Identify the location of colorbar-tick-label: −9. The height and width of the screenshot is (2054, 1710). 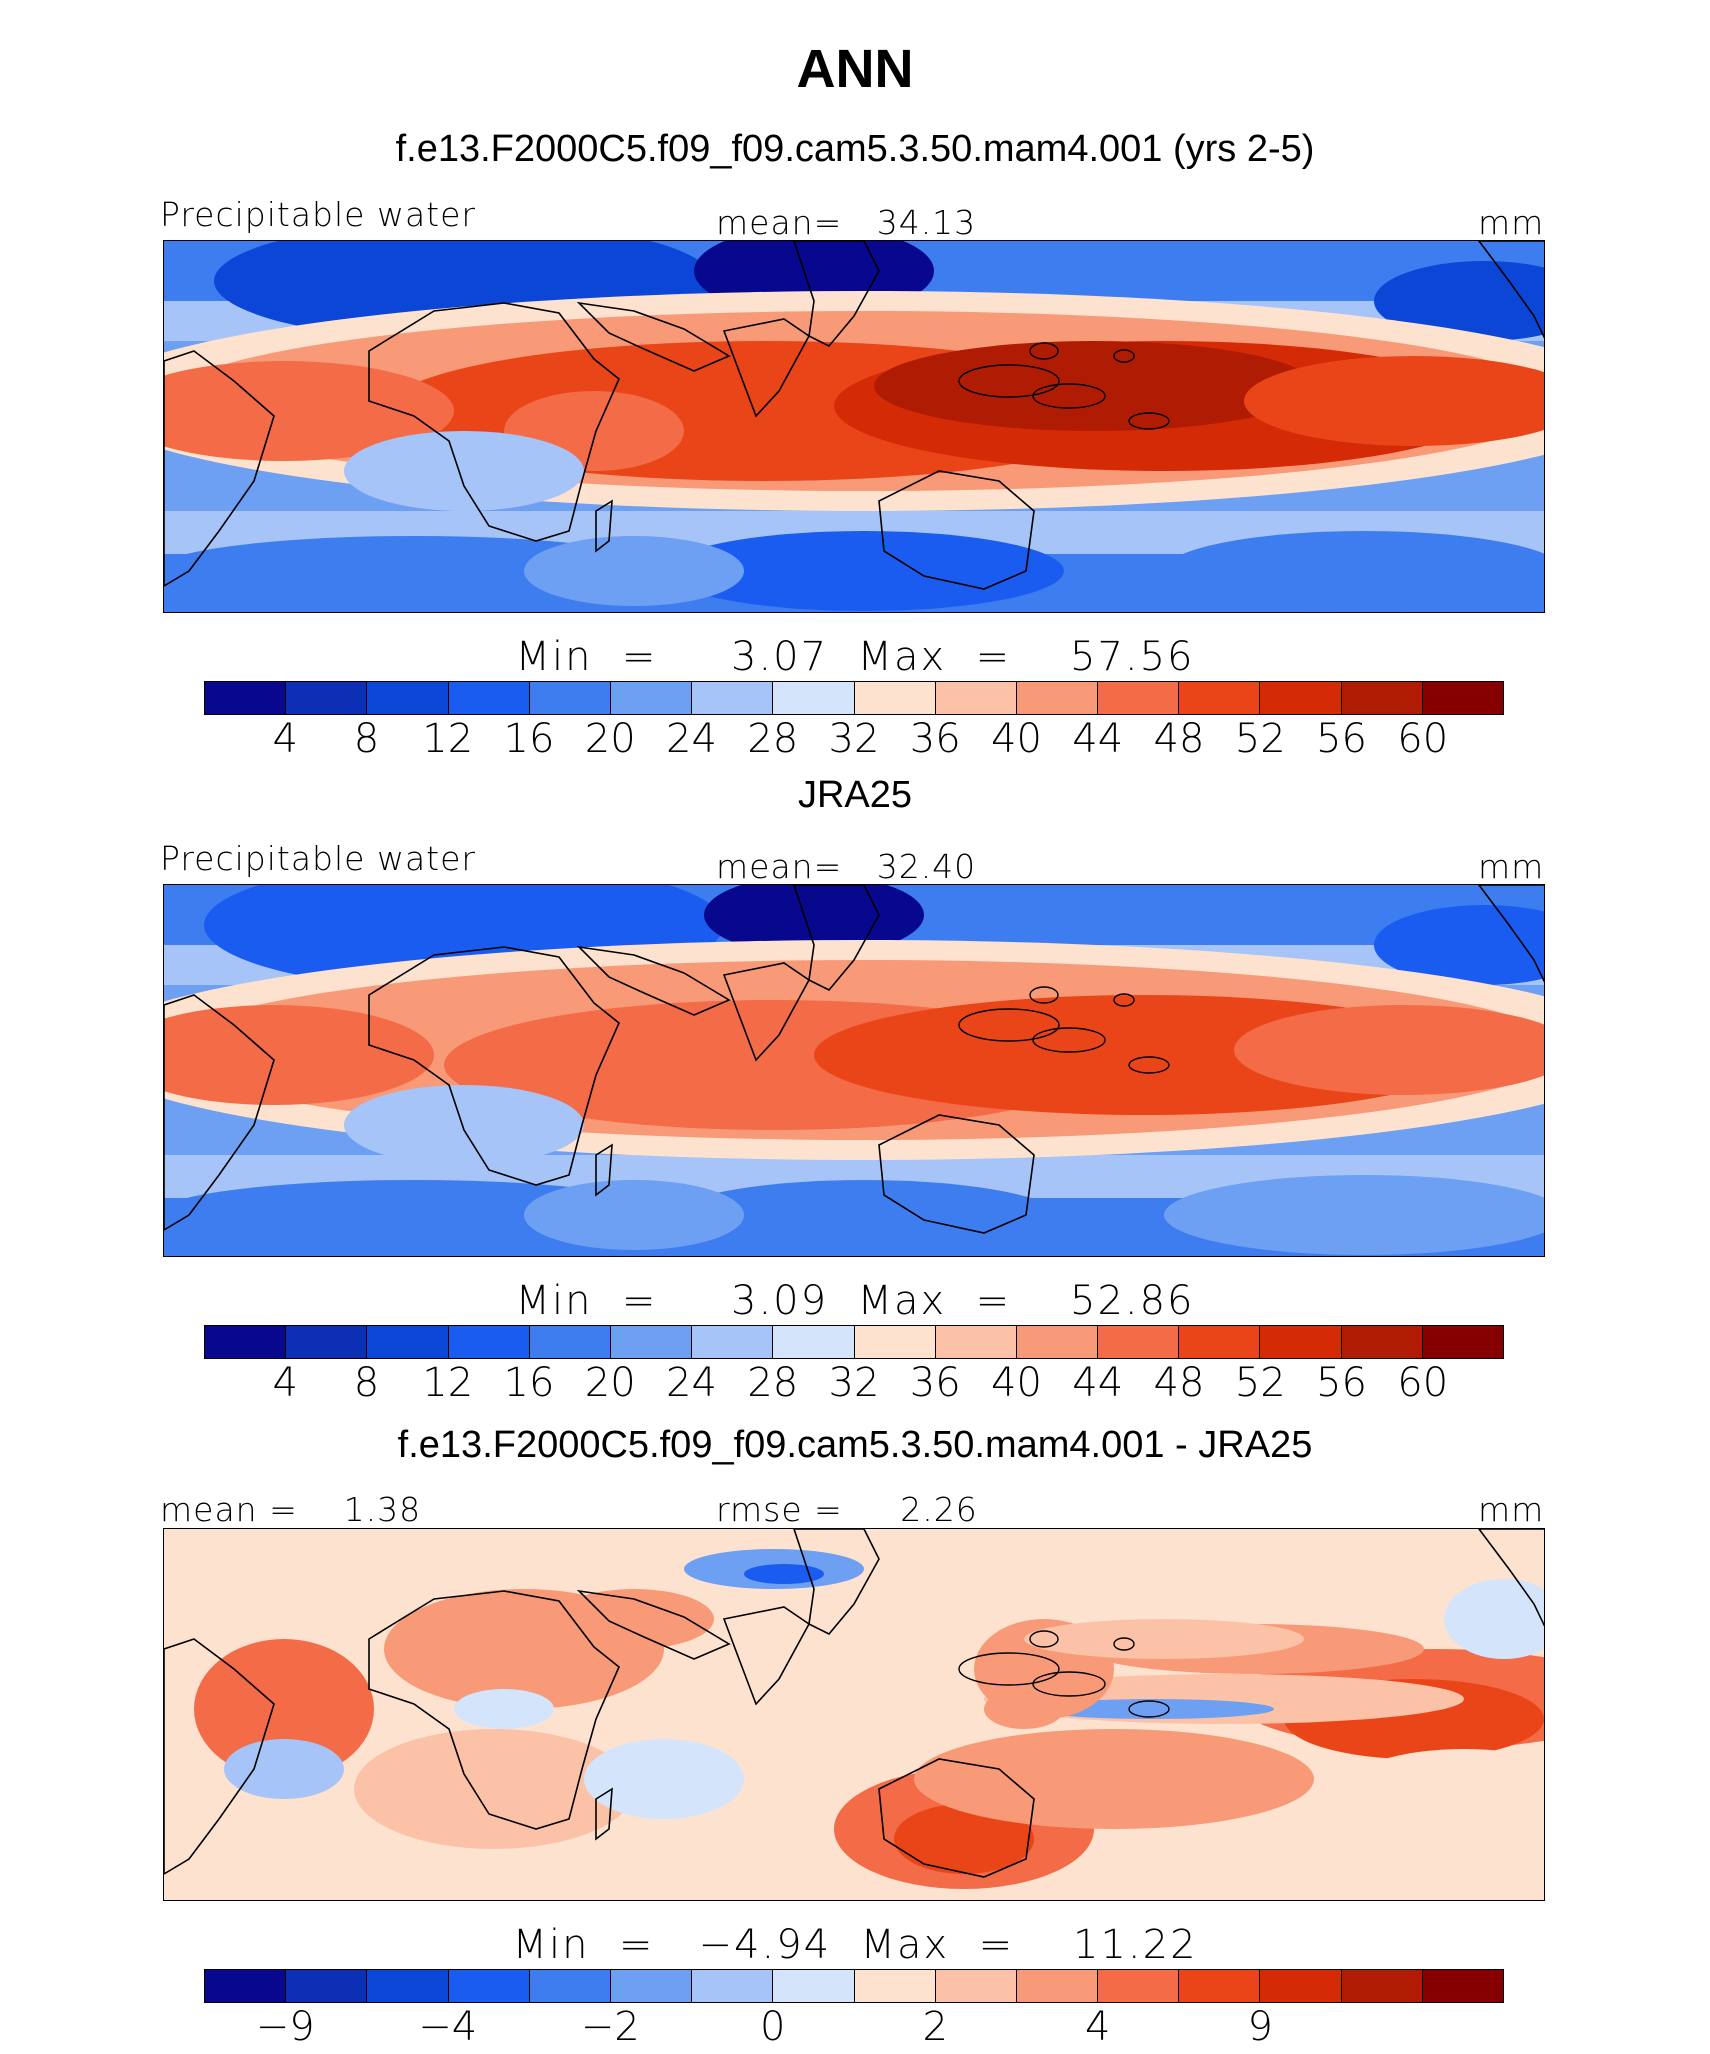
(285, 2027).